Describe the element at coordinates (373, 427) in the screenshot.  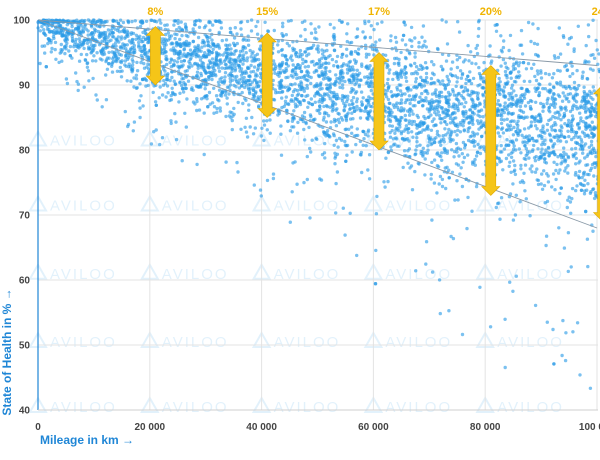
I see `x-tick-label: 60 000` at that location.